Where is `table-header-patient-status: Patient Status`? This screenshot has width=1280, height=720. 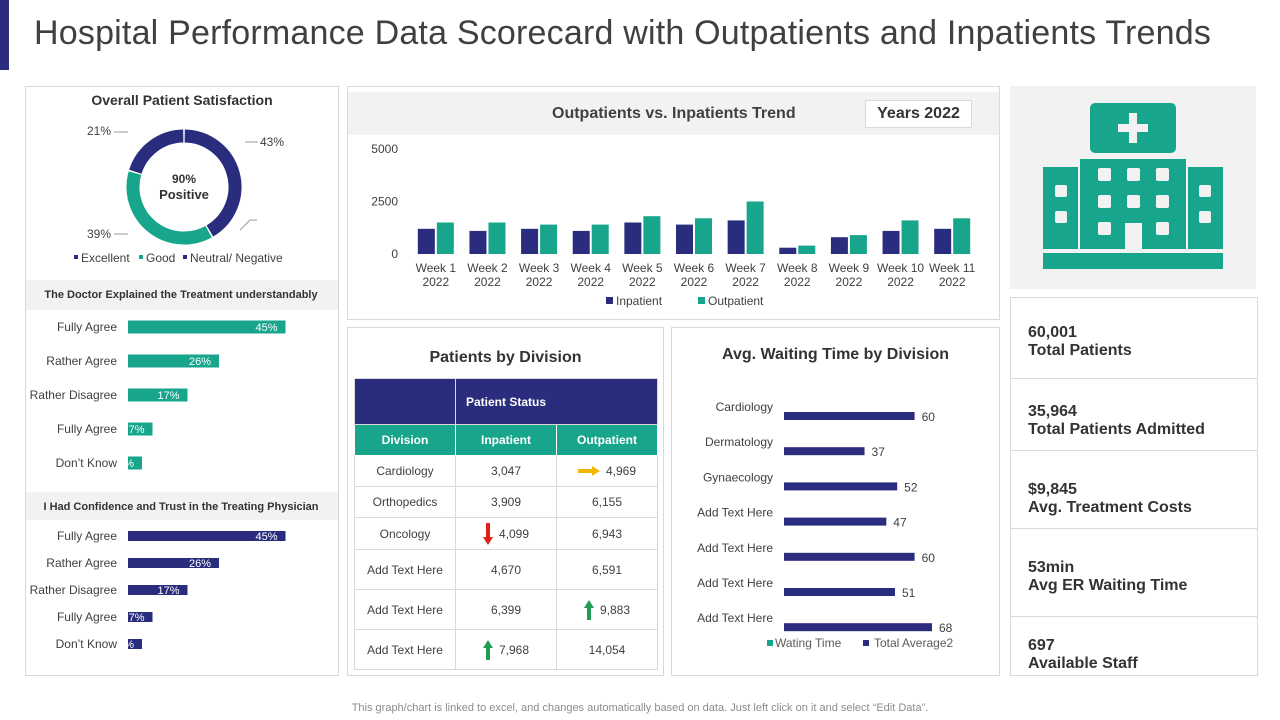
table-header-patient-status: Patient Status is located at coordinates (556, 401).